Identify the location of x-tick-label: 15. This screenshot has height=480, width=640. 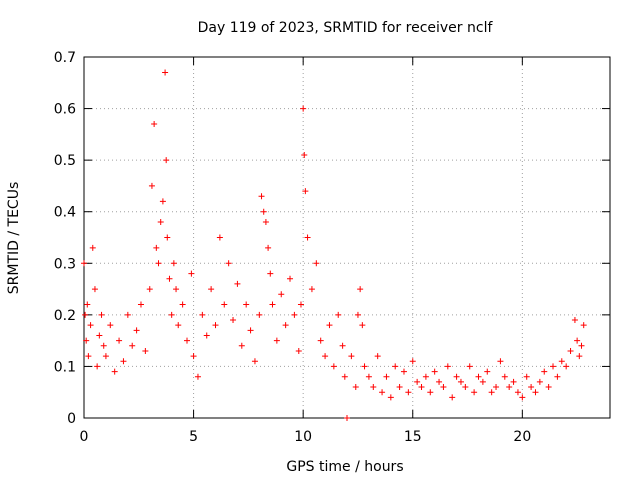
(413, 437).